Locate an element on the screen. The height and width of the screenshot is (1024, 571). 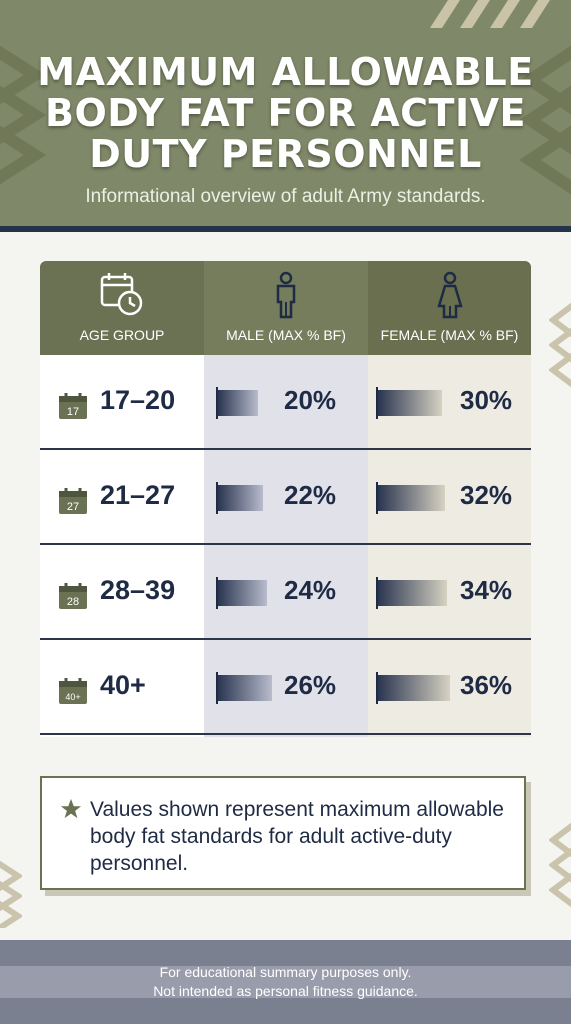
star-icon is located at coordinates (71, 811).